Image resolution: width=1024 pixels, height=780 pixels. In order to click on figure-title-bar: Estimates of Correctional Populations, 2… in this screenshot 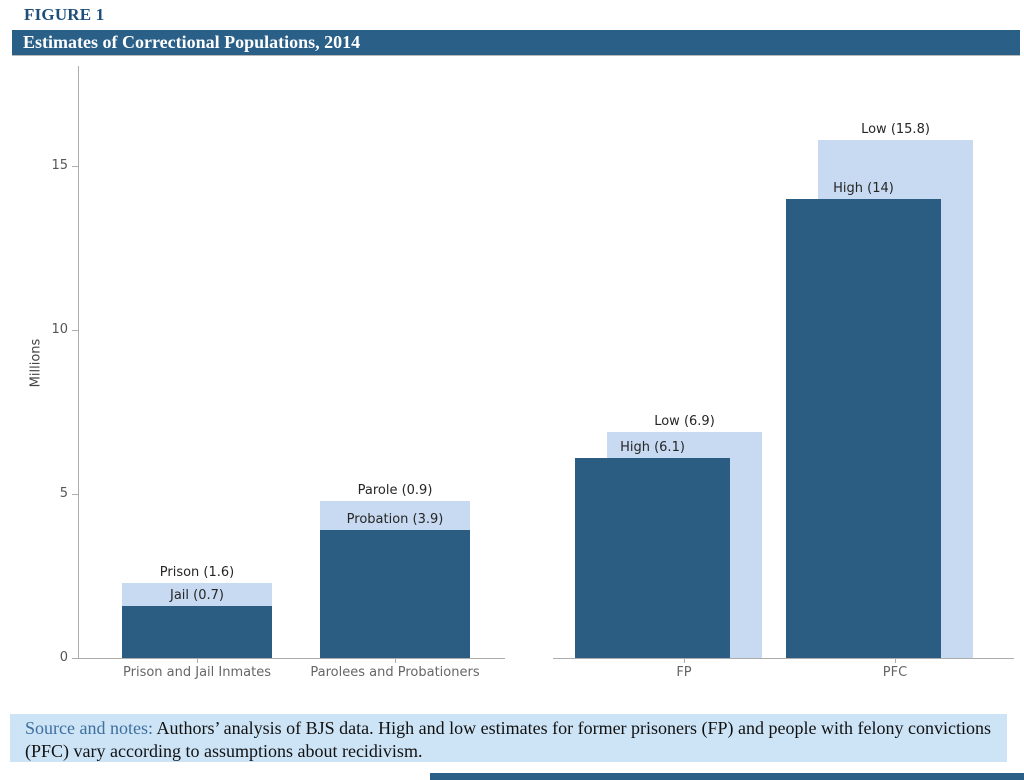, I will do `click(516, 43)`.